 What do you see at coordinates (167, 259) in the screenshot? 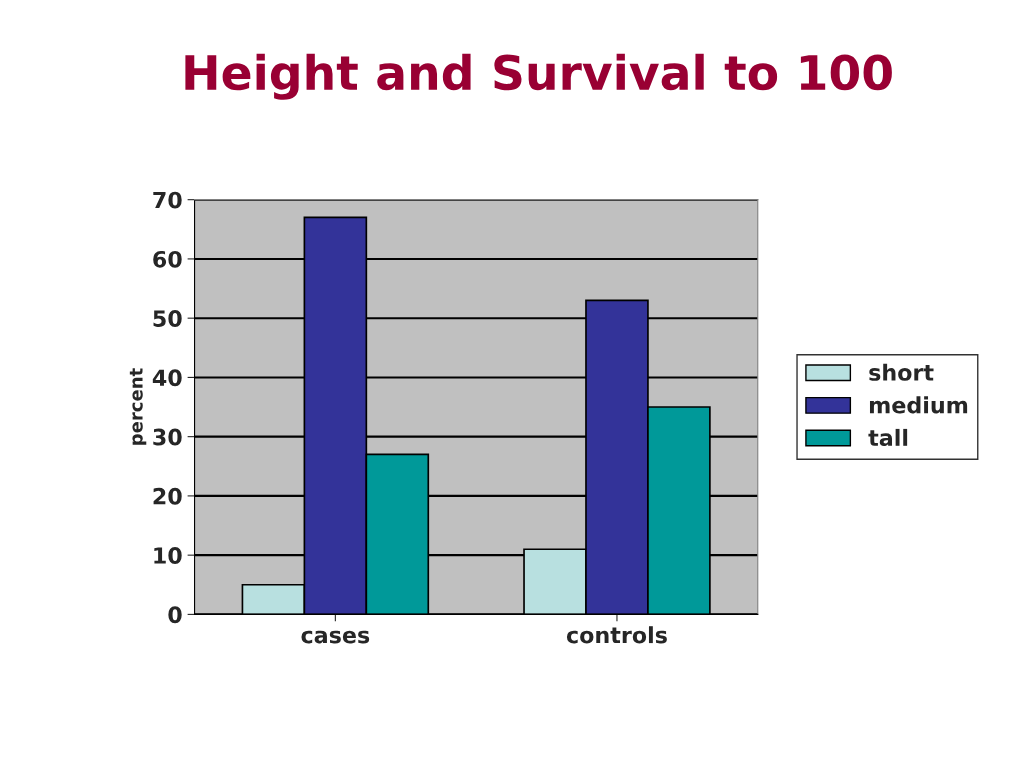
I see `y-tick-label: 60` at bounding box center [167, 259].